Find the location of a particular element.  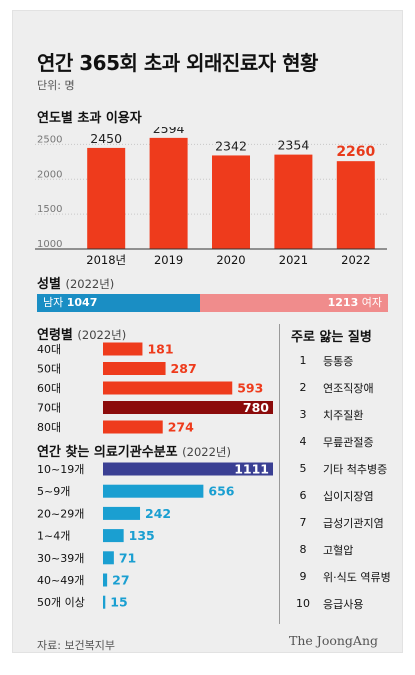

category-label: 50대 is located at coordinates (49, 369).